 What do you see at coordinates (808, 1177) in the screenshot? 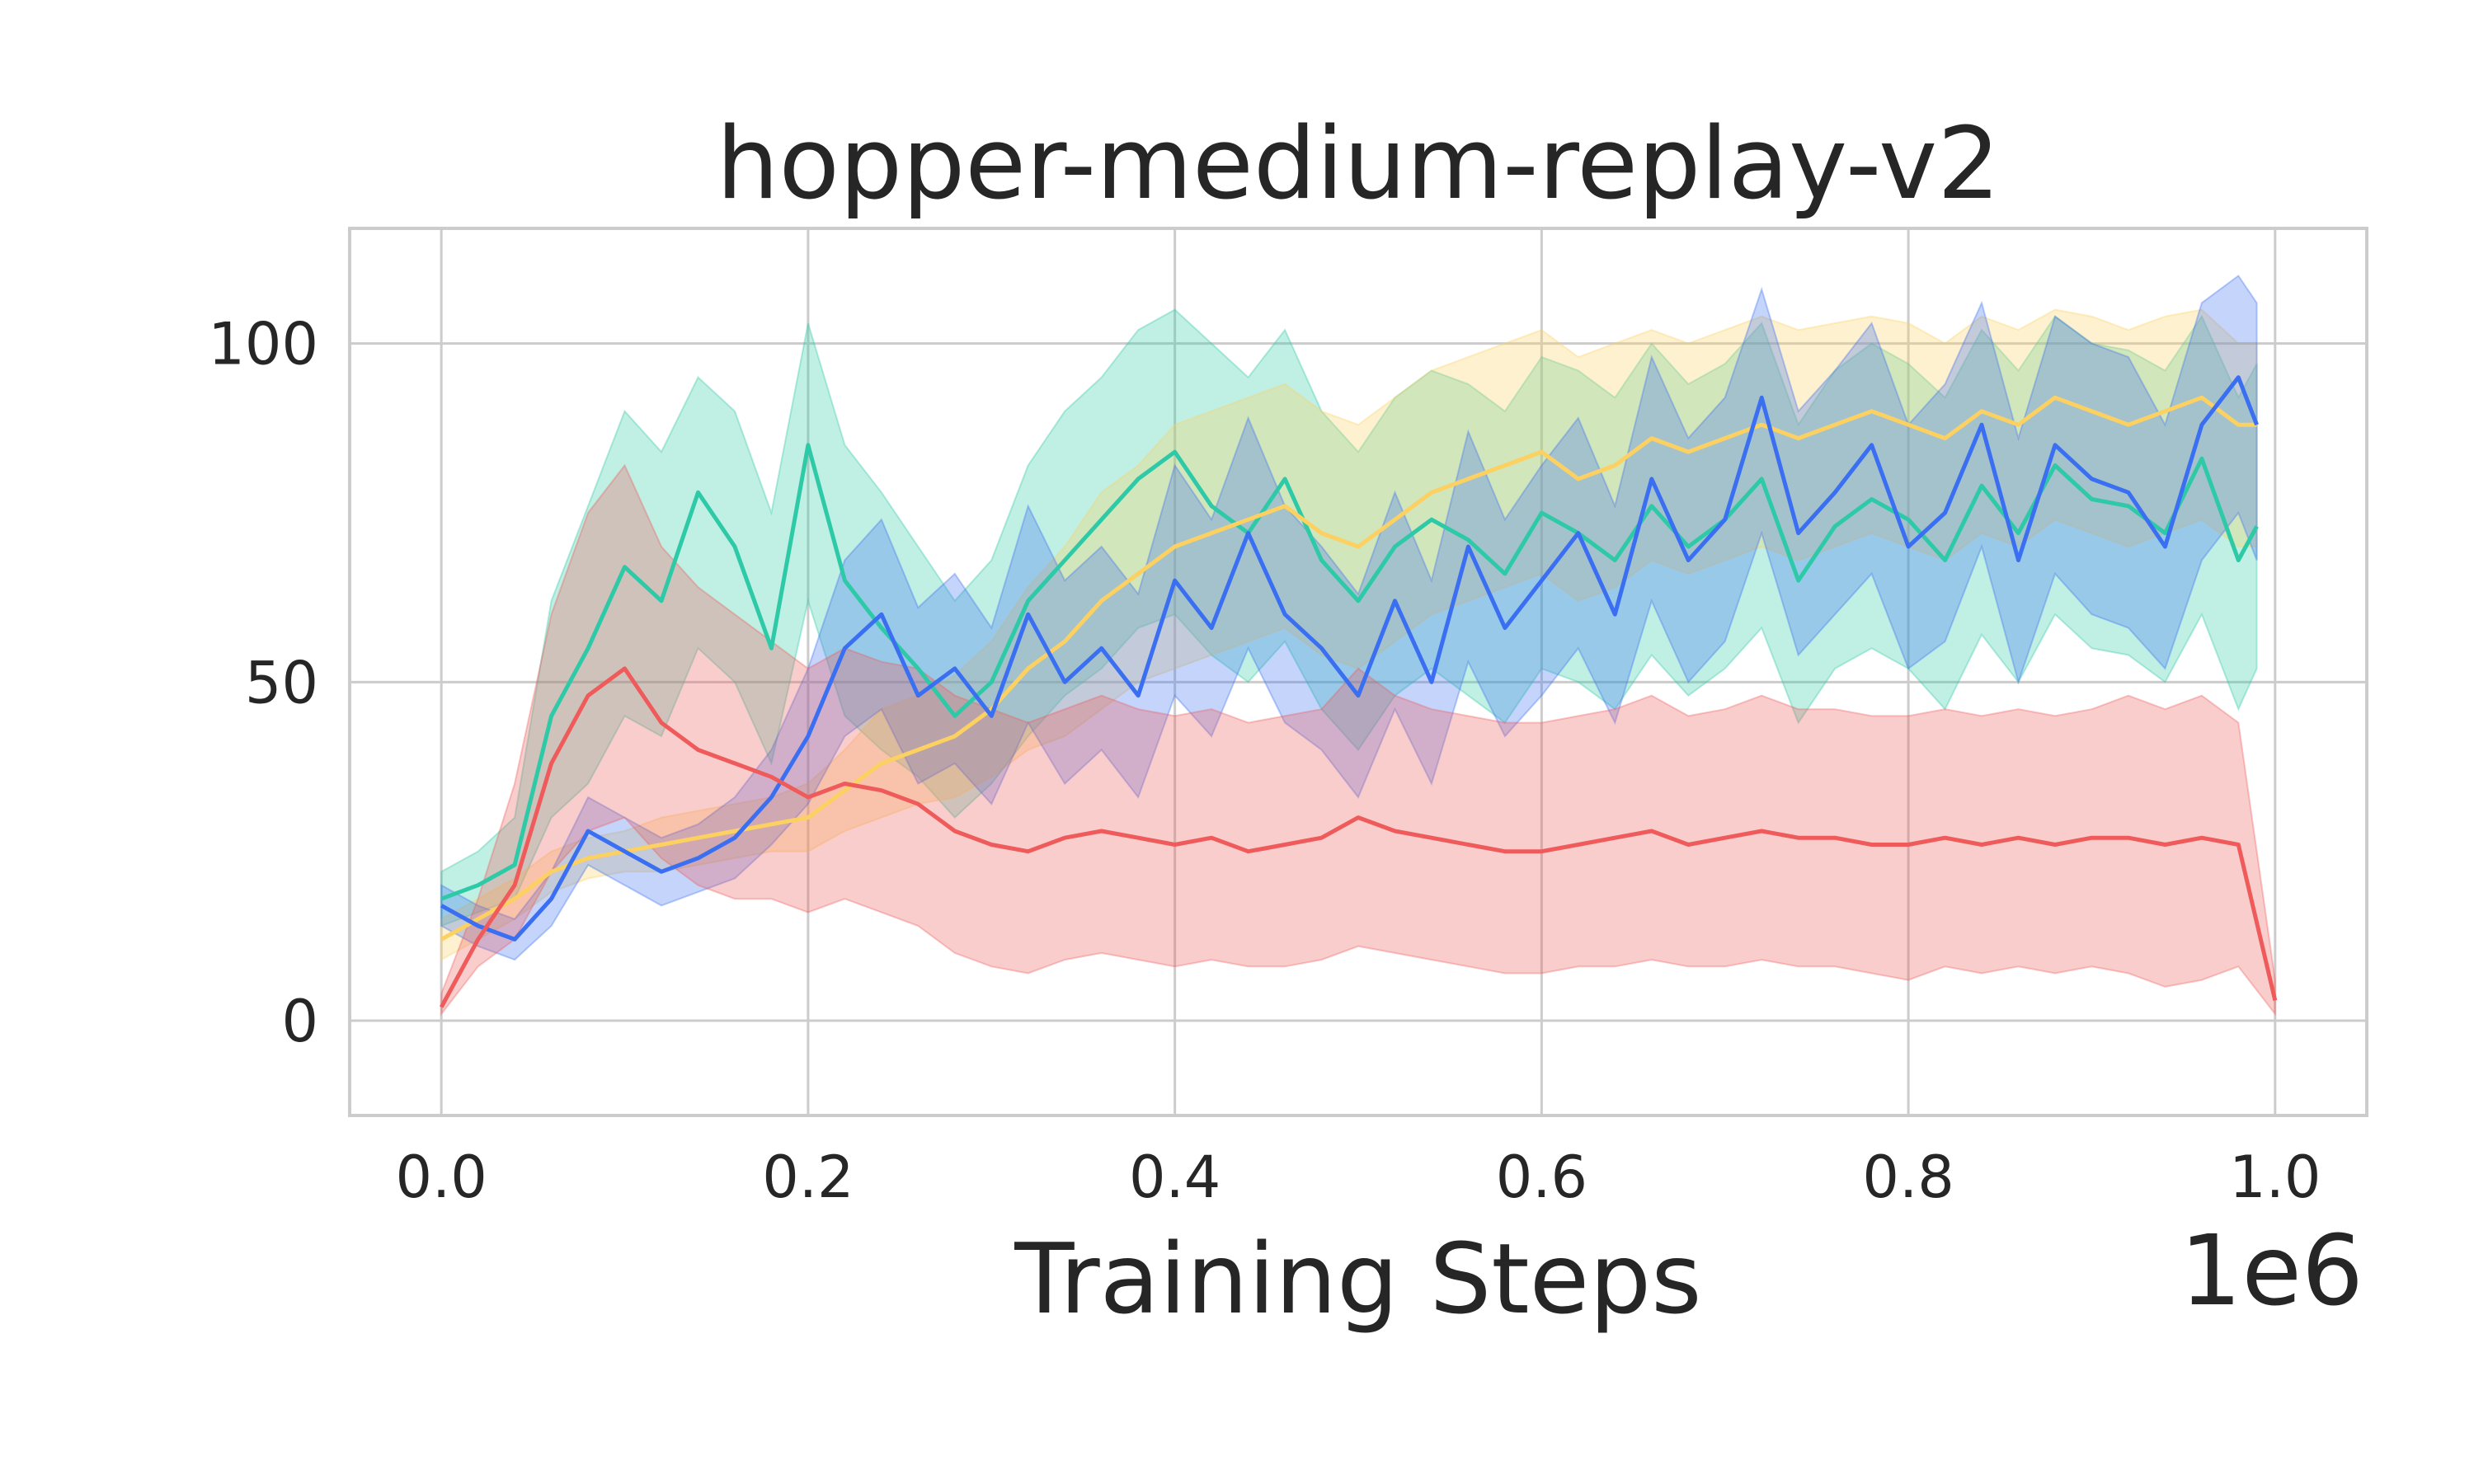
I see `x-tick-label: 0.2` at bounding box center [808, 1177].